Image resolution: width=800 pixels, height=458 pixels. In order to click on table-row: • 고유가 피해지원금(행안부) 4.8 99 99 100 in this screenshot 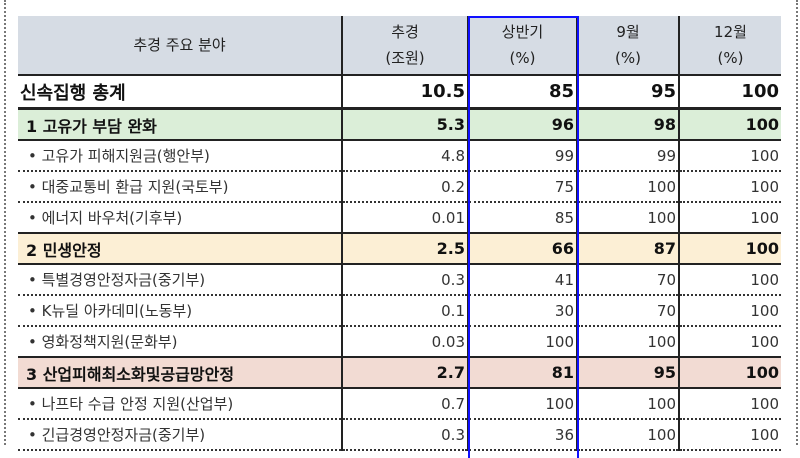, I will do `click(399, 156)`.